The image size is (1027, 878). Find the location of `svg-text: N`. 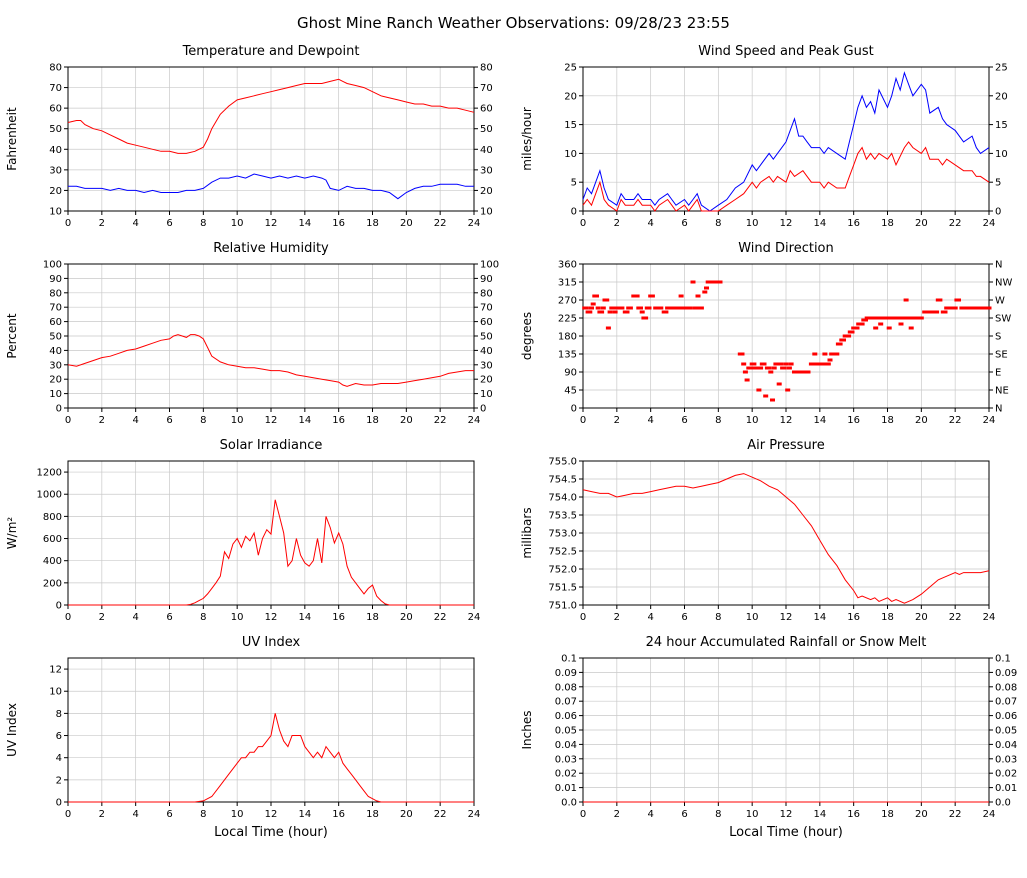

svg-text: N is located at coordinates (998, 265).